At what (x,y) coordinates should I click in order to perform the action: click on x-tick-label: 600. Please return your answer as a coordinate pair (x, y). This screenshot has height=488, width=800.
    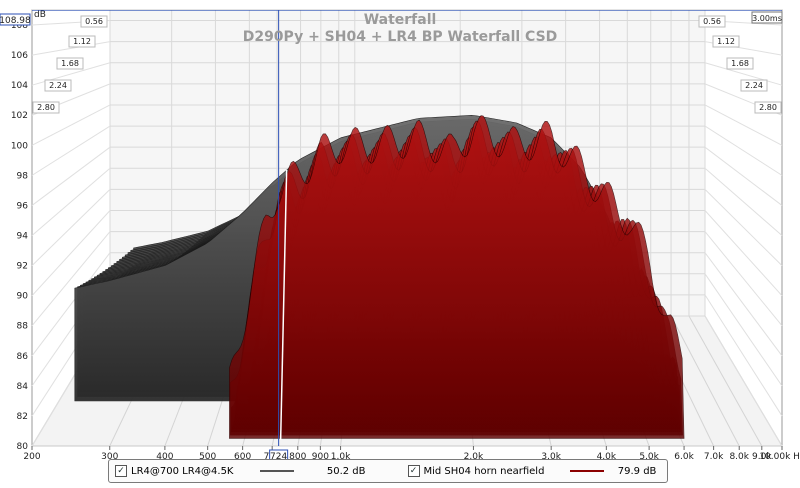
    Looking at the image, I should click on (242, 457).